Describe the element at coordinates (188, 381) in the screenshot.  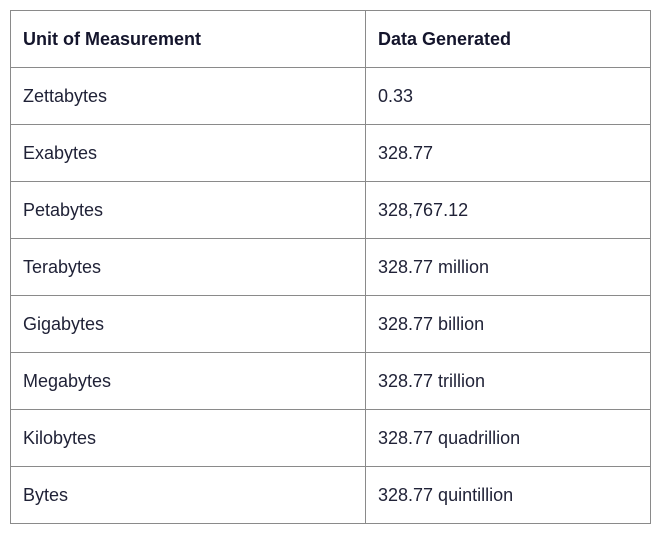
I see `unit-cell: Megabytes` at that location.